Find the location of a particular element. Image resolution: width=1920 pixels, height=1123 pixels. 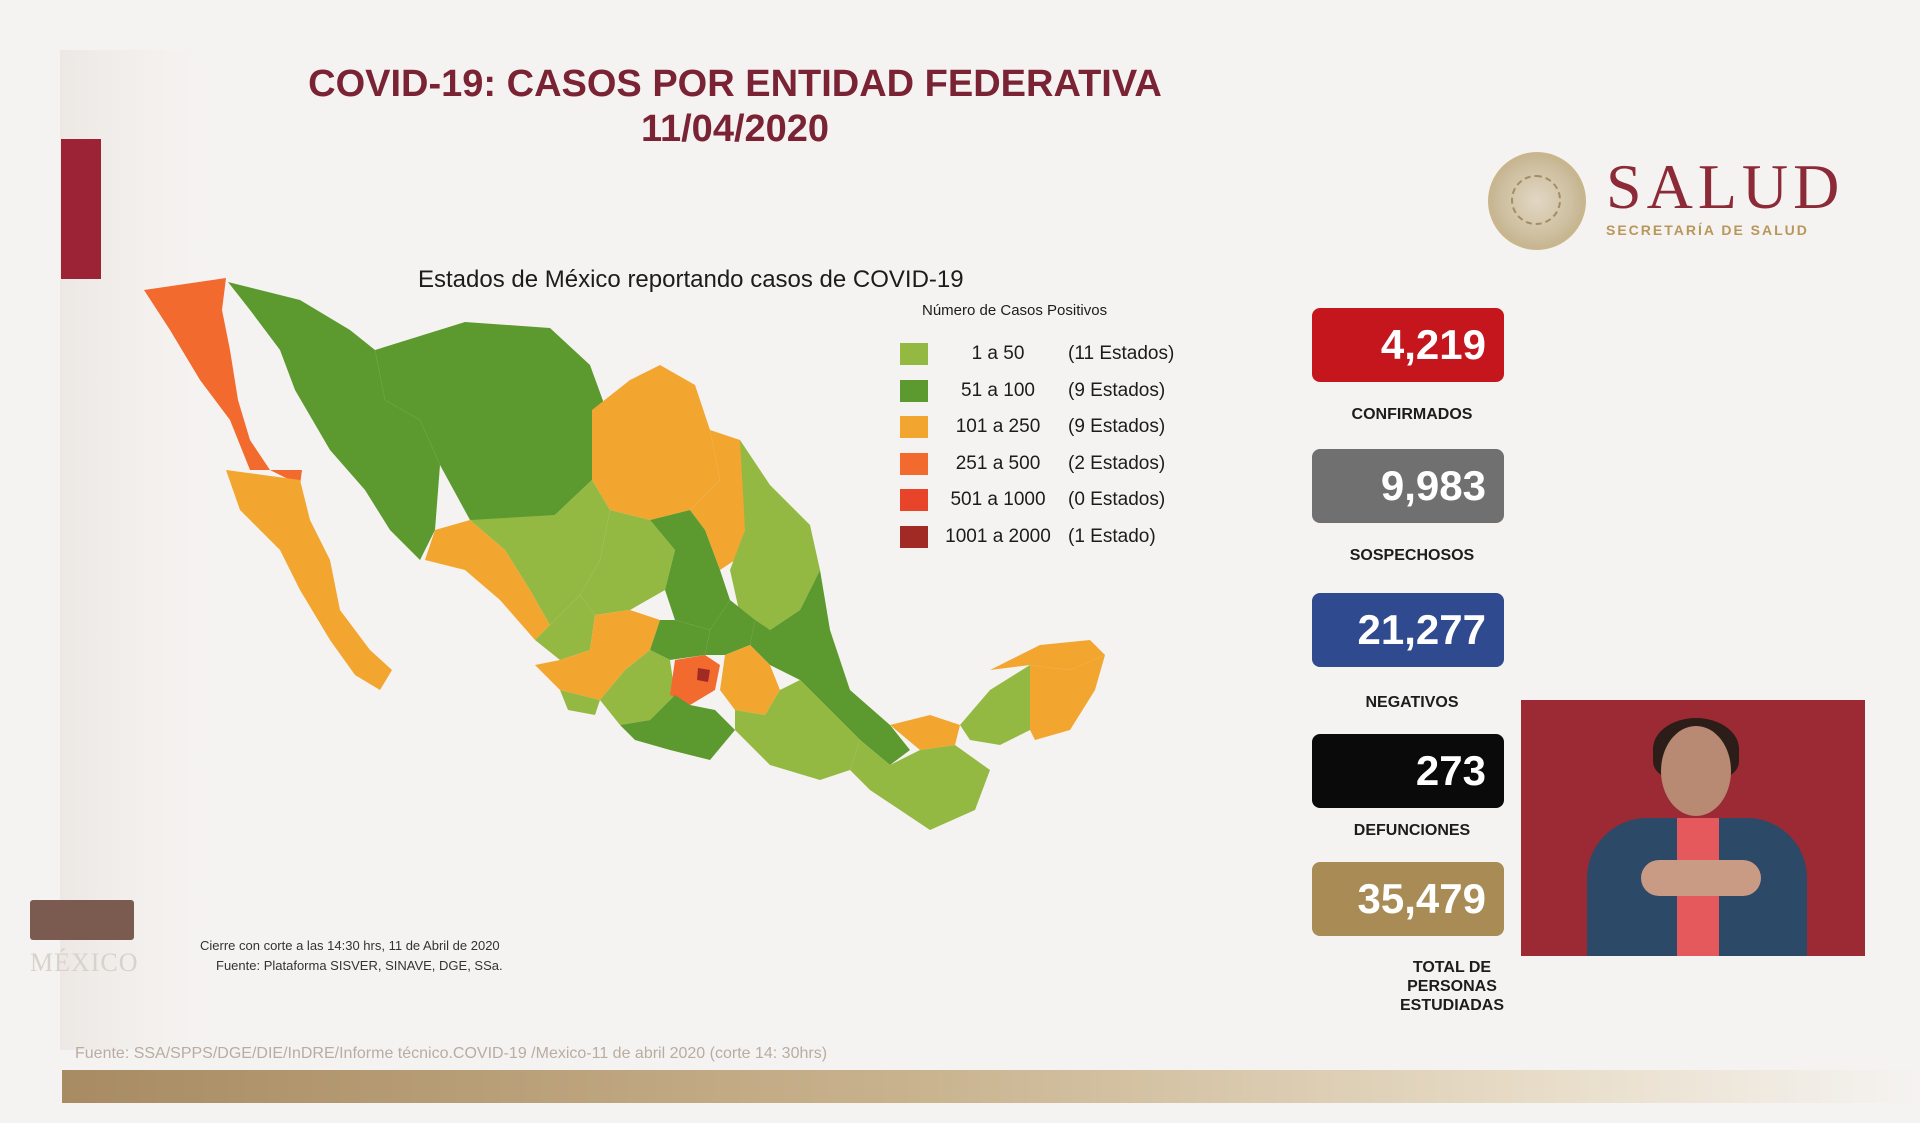

state-cdmx is located at coordinates (703, 675).